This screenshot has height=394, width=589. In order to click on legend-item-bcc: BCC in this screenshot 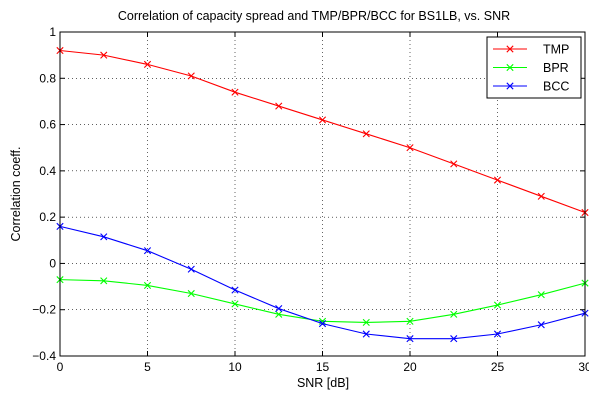, I will do `click(531, 87)`.